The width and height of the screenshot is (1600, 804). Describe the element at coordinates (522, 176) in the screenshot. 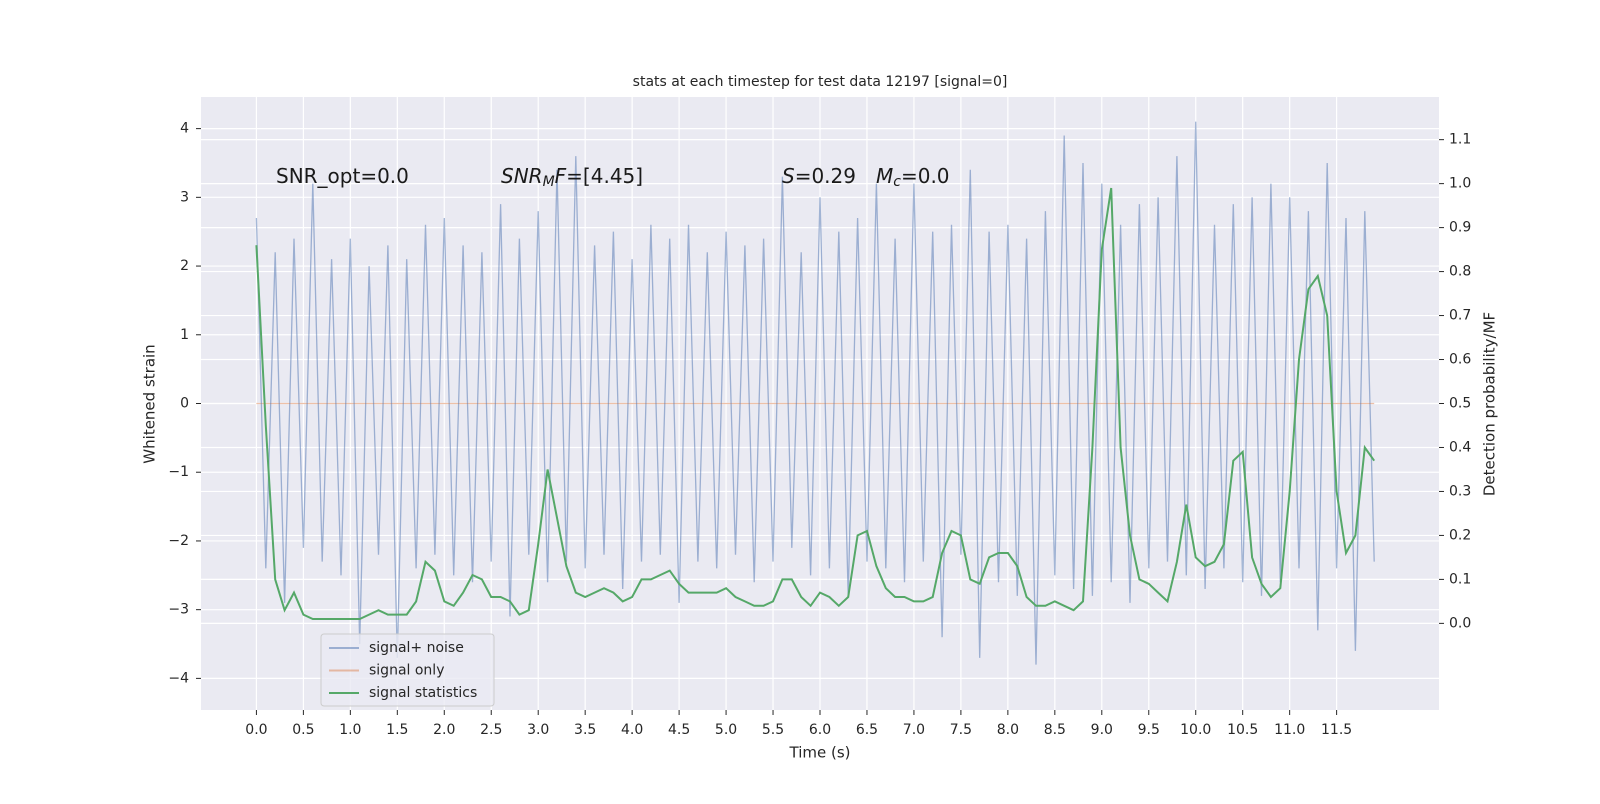

I see `annotation-part: SNR` at that location.